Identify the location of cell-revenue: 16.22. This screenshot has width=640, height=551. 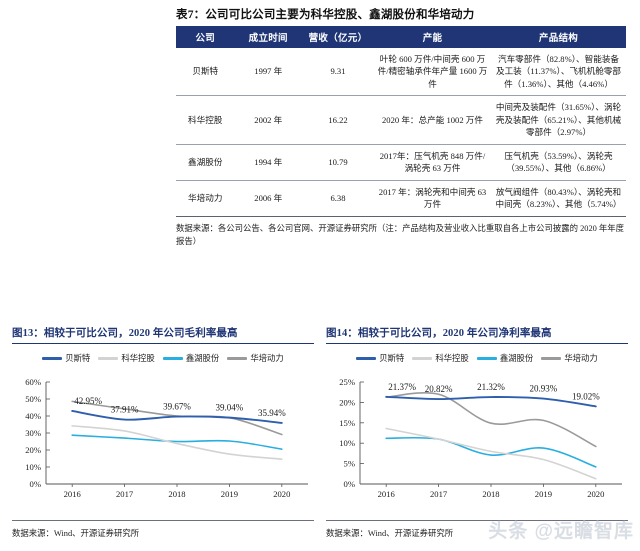
(338, 120).